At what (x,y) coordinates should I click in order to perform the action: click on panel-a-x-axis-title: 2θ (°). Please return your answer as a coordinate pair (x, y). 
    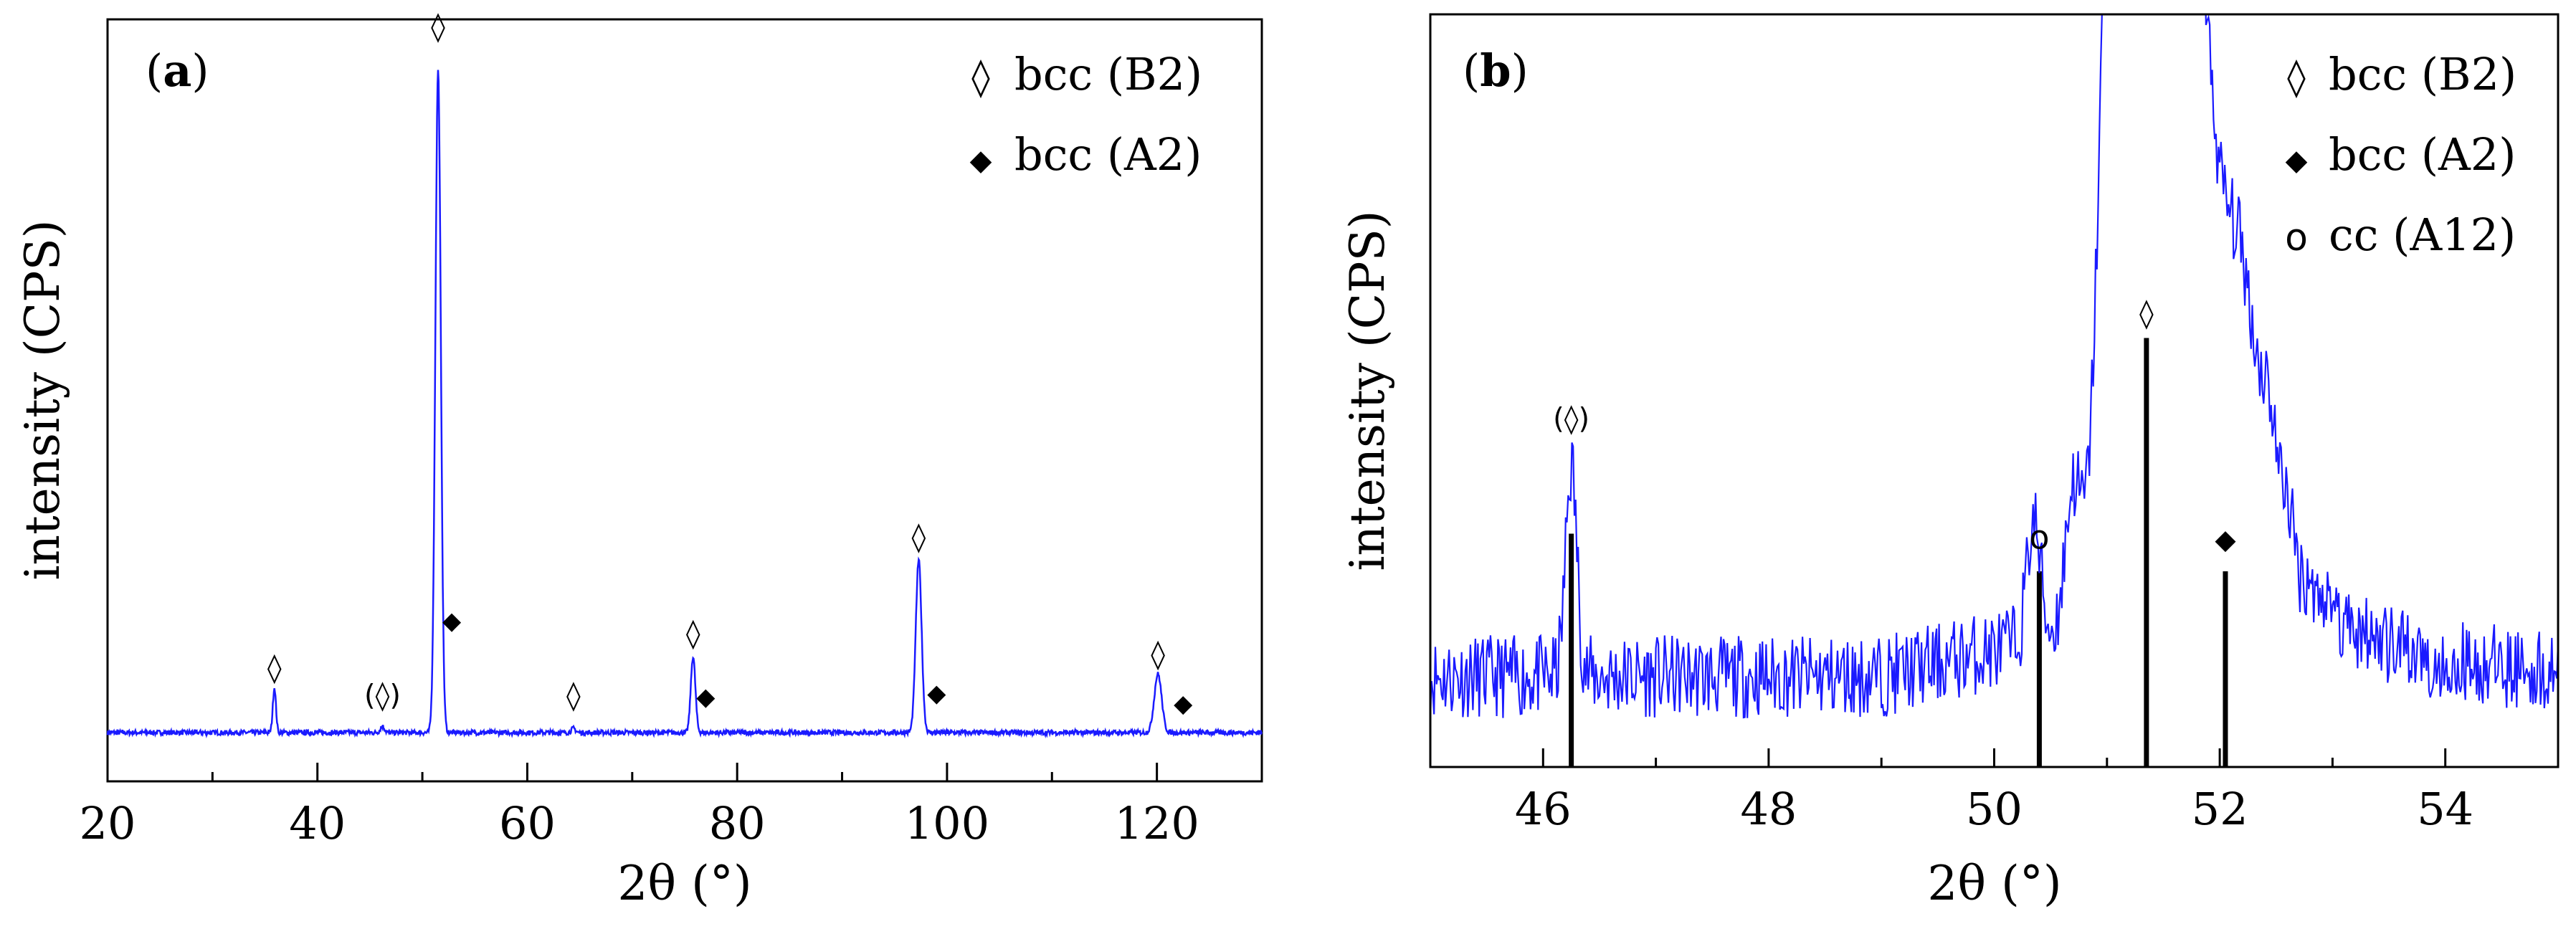
    Looking at the image, I should click on (684, 884).